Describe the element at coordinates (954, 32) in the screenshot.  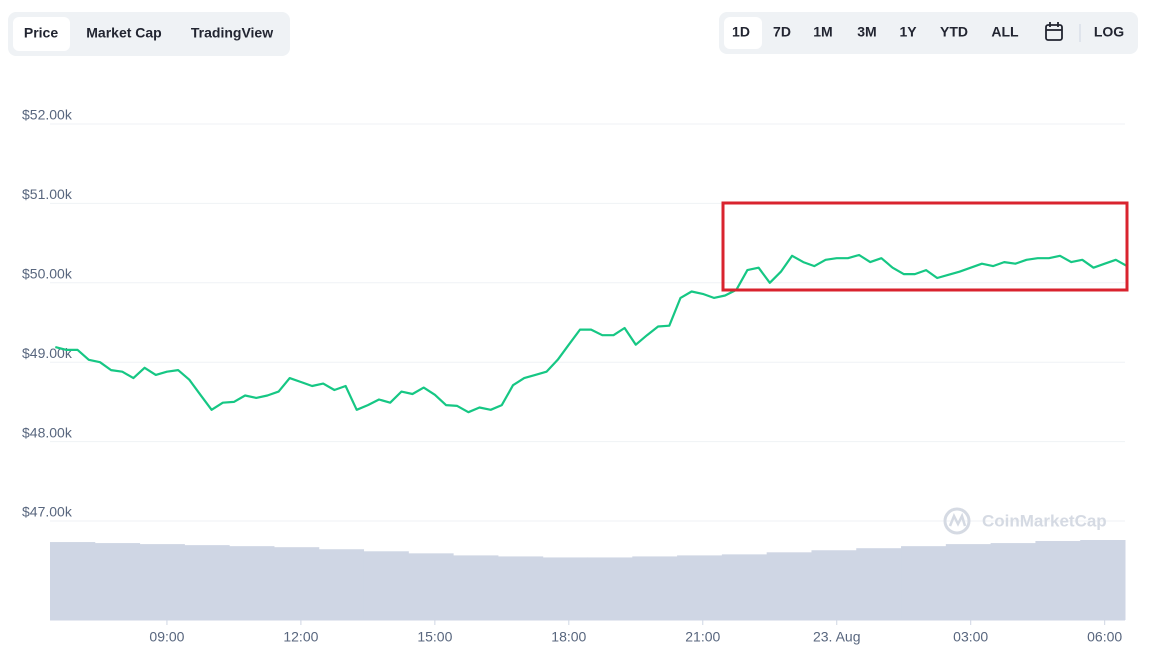
I see `range-button: YTD` at that location.